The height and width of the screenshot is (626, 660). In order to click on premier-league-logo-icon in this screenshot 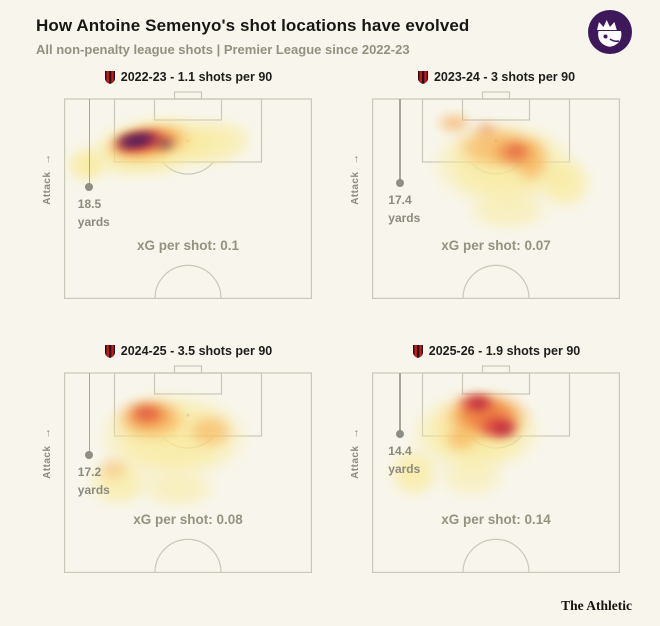, I will do `click(610, 32)`.